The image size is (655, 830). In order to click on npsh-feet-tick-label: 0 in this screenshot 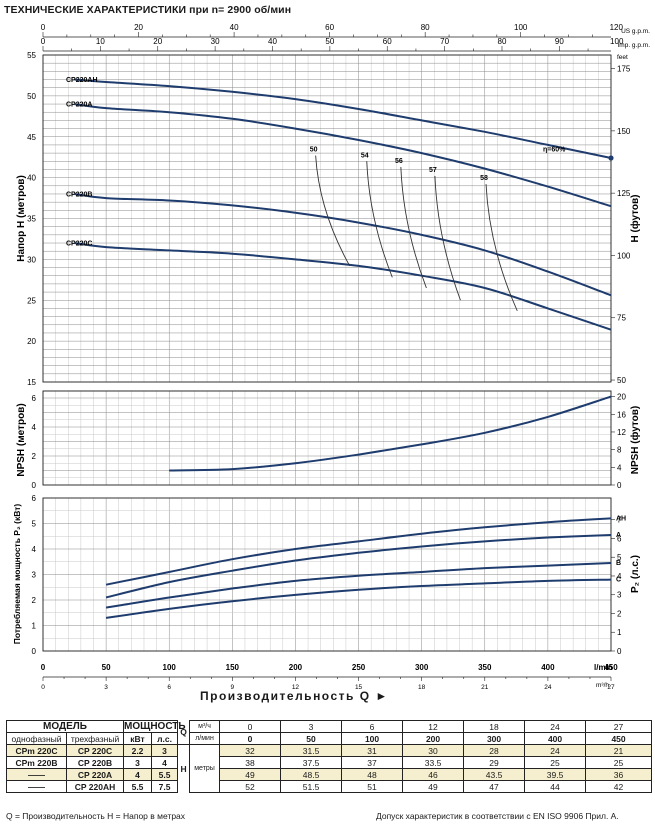, I will do `click(619, 485)`.